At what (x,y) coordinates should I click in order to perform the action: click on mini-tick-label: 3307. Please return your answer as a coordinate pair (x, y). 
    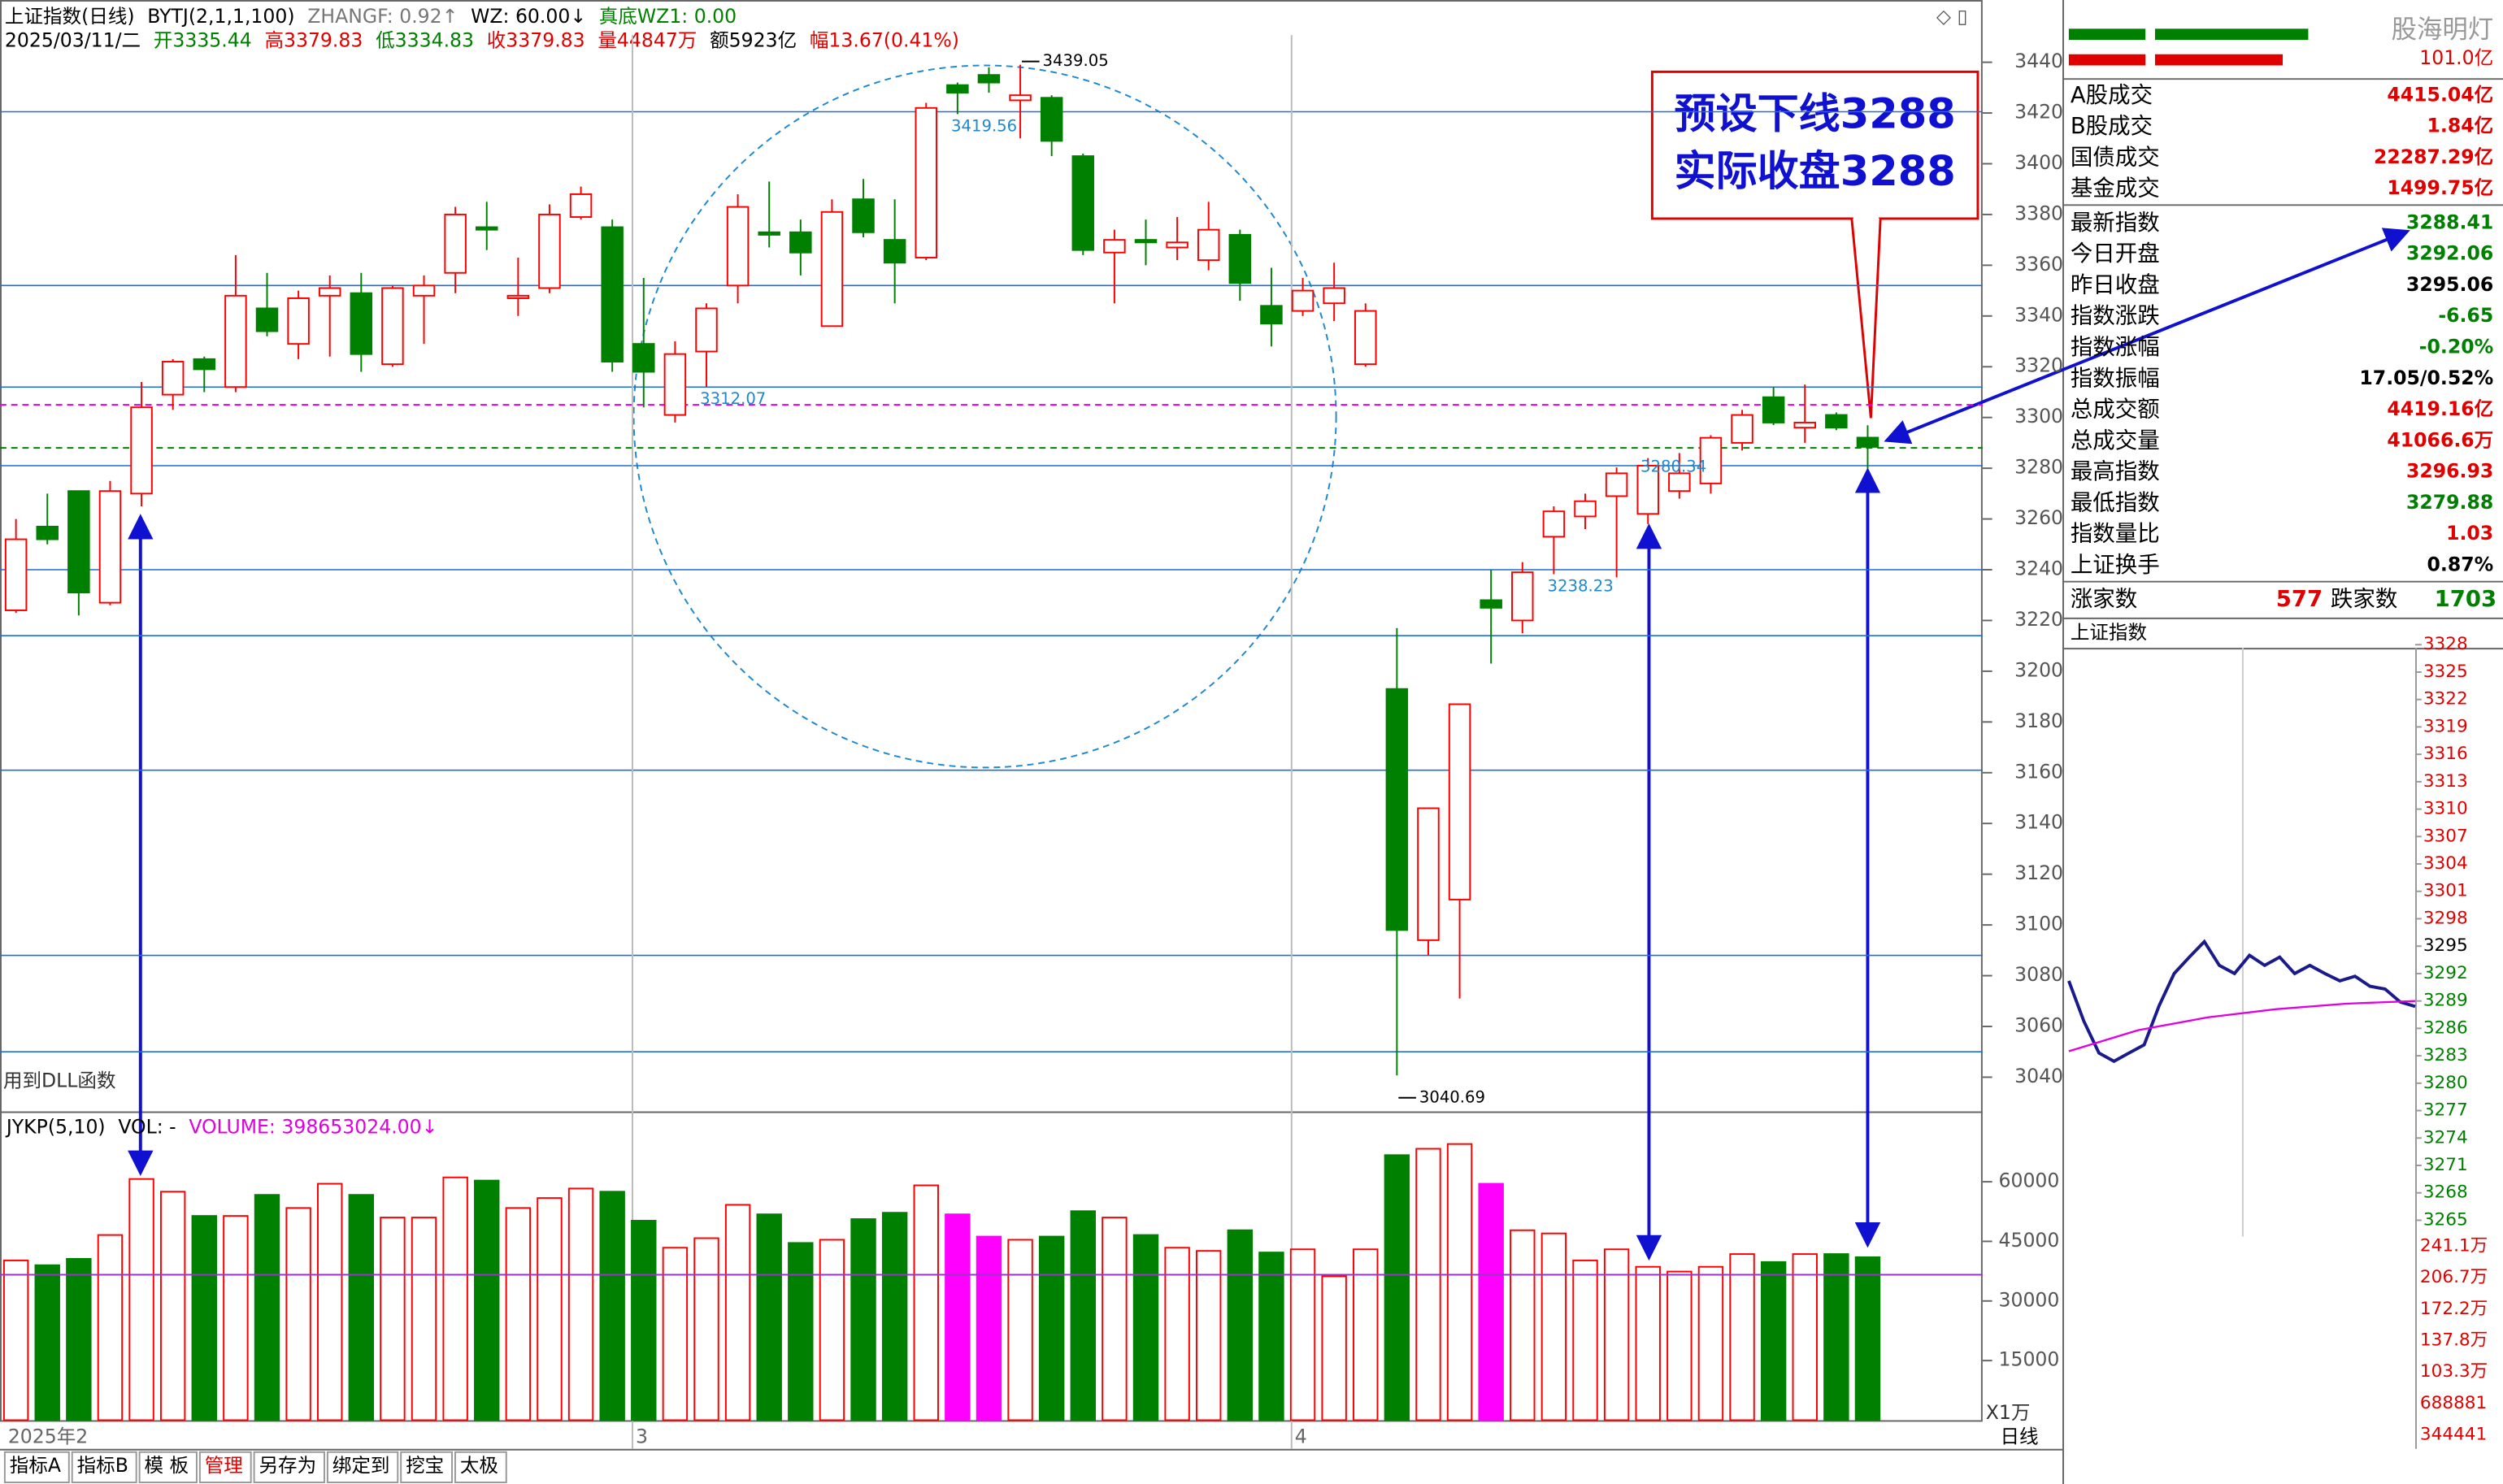
    Looking at the image, I should click on (2445, 836).